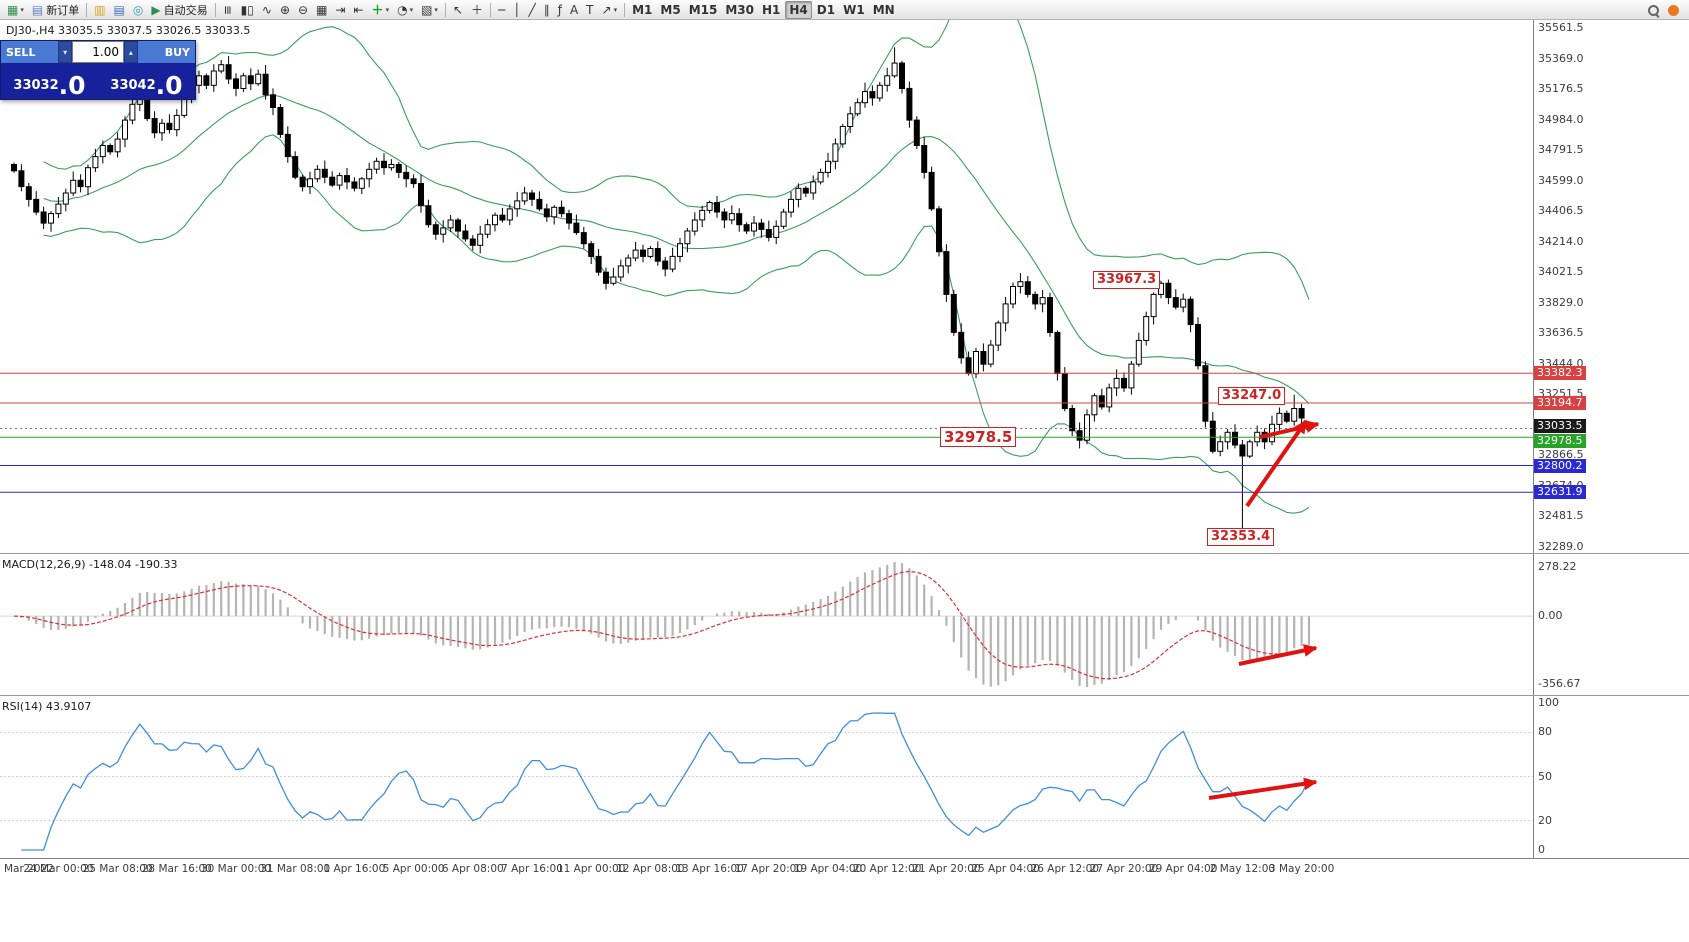  Describe the element at coordinates (15, 10) in the screenshot. I see `new-chart-button: ▦ ▾` at that location.